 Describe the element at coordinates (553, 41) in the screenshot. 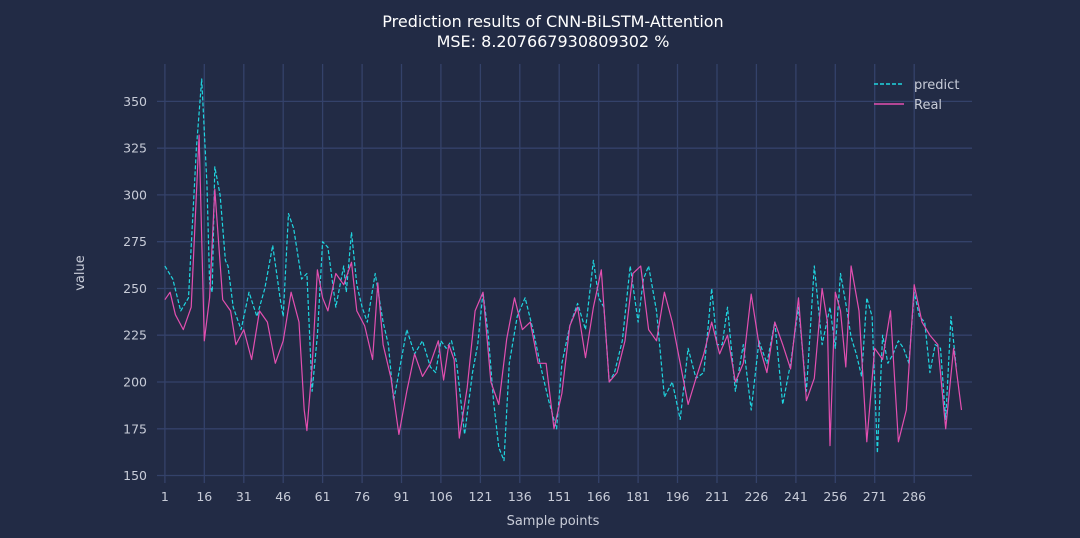

I see `chart-subtitle: MSE: 8.207667930809302 %` at that location.